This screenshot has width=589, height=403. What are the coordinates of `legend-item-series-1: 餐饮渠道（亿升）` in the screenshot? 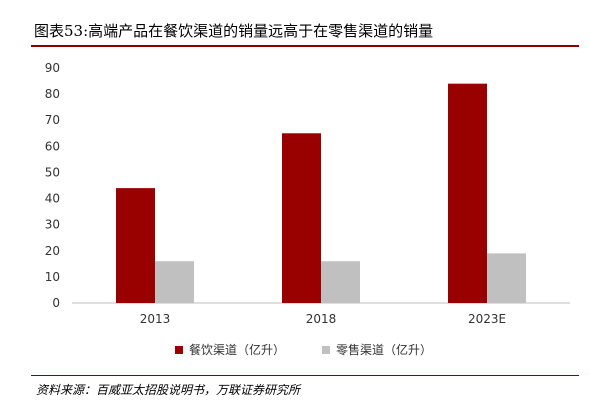 It's located at (230, 349).